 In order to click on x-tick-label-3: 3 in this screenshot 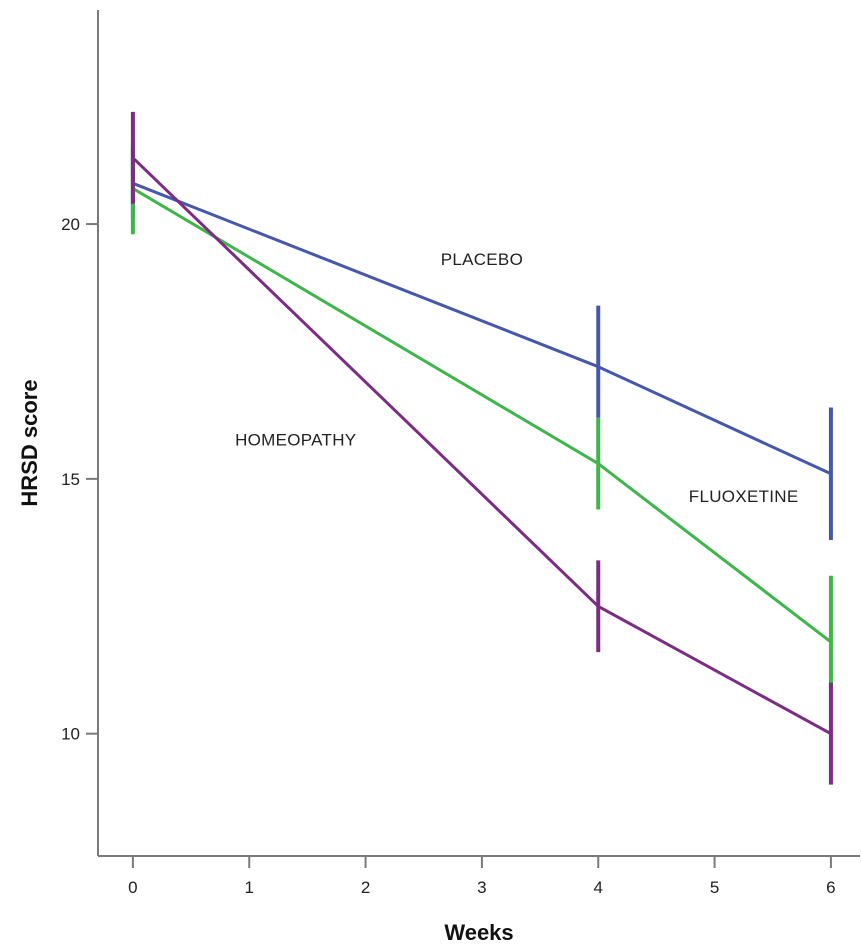, I will do `click(481, 887)`.